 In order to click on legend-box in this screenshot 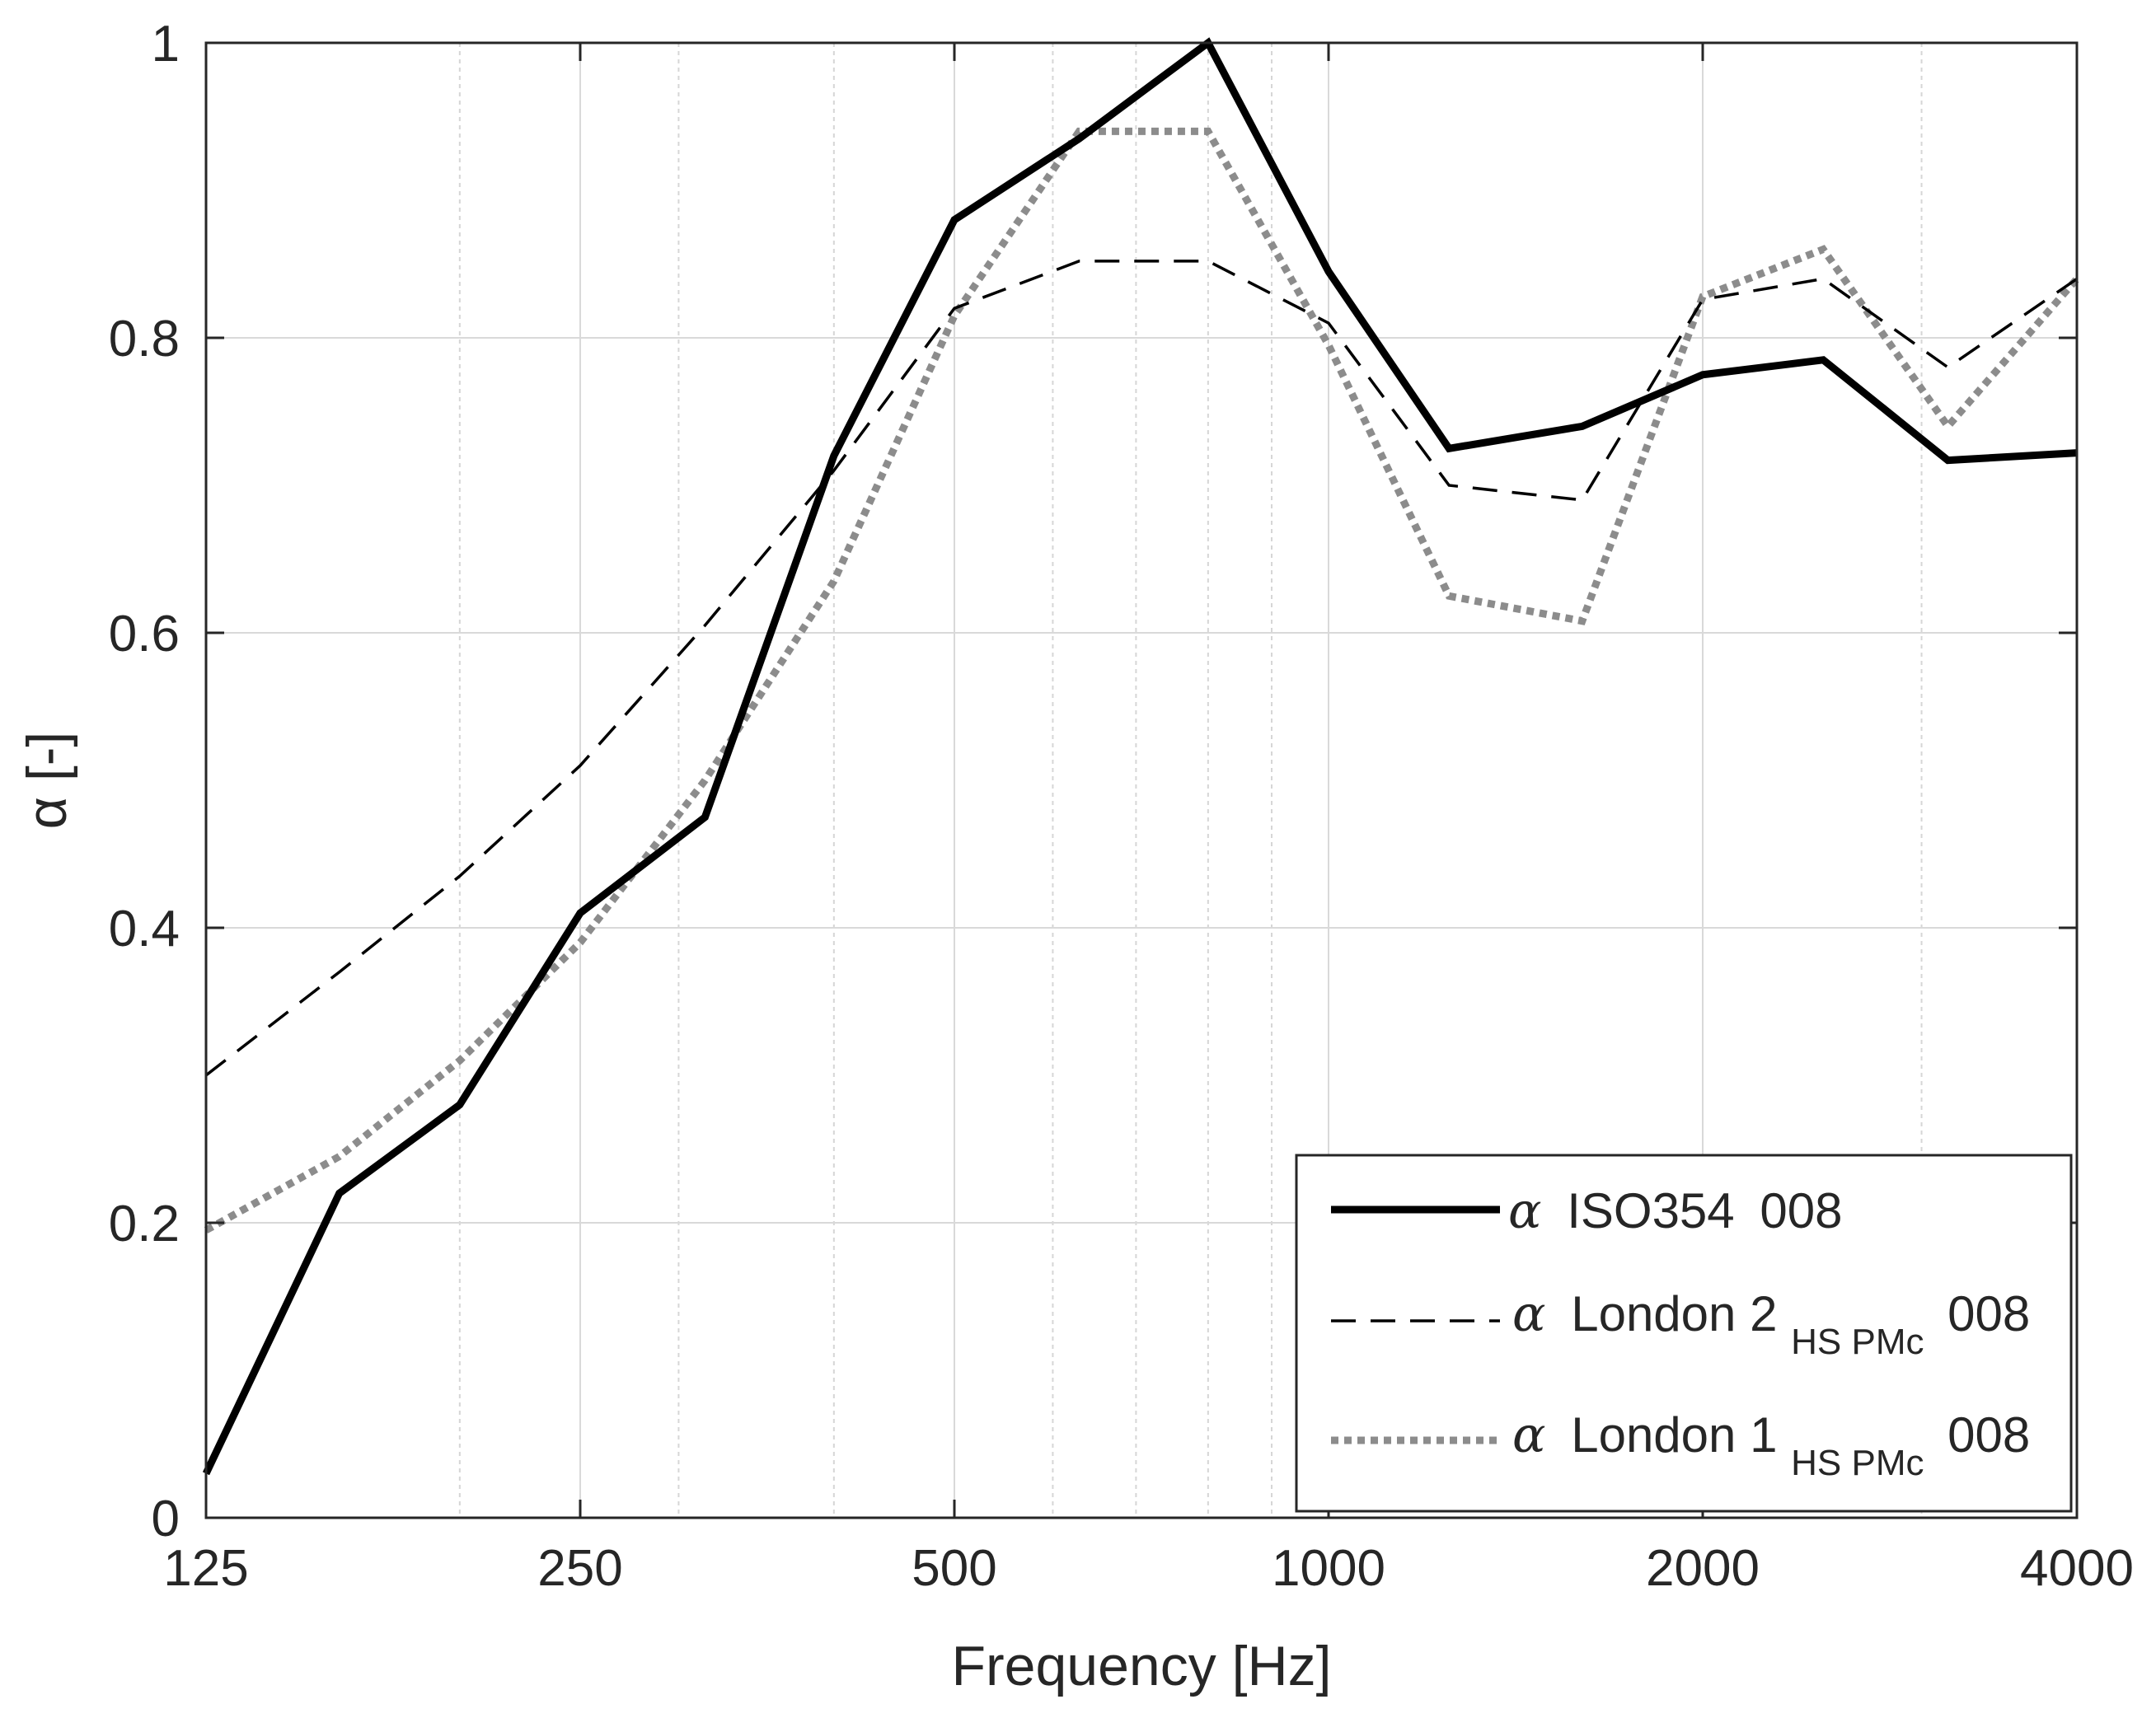, I will do `click(1684, 1333)`.